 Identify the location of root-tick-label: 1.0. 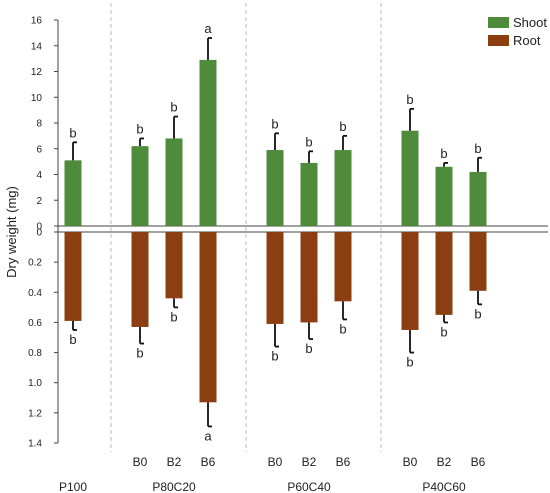
(35, 383).